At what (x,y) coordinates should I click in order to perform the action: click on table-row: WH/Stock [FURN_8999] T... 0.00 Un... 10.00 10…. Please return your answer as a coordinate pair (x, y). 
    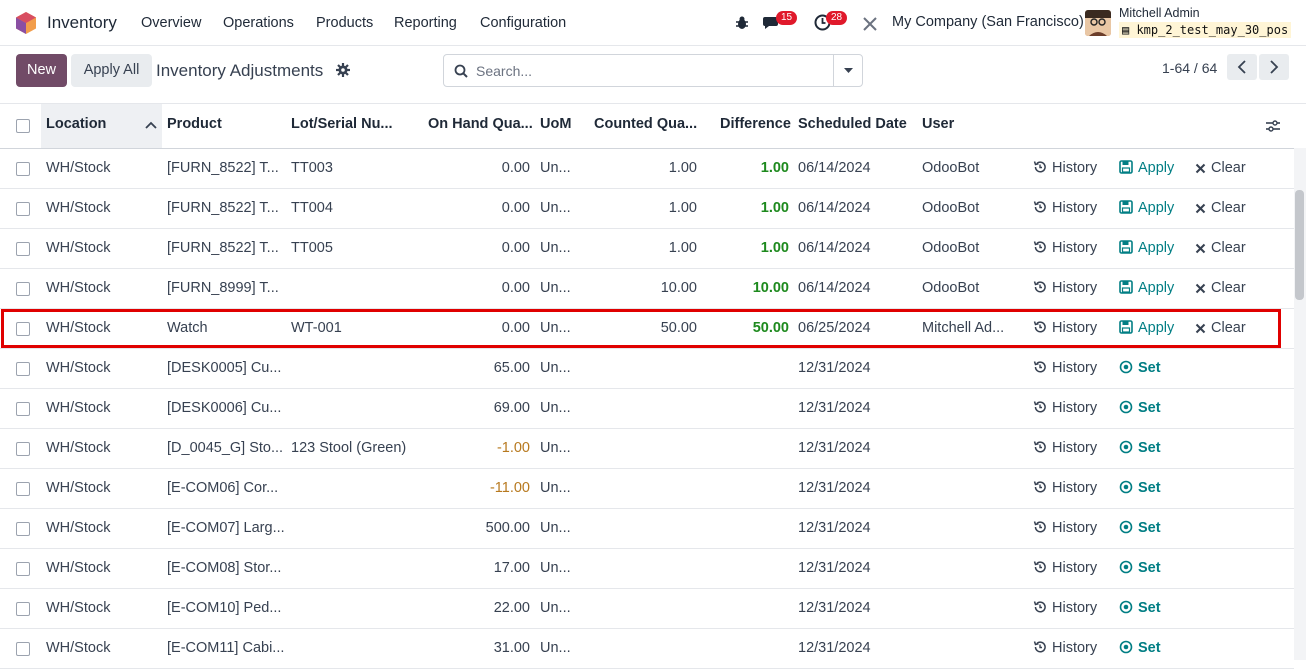
    Looking at the image, I should click on (647, 289).